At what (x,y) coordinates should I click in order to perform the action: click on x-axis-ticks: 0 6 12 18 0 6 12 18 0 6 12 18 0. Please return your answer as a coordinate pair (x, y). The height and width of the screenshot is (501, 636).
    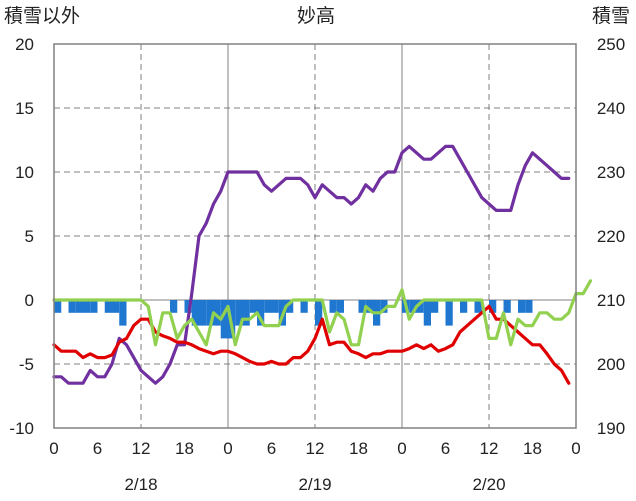
    Looking at the image, I should click on (314, 448).